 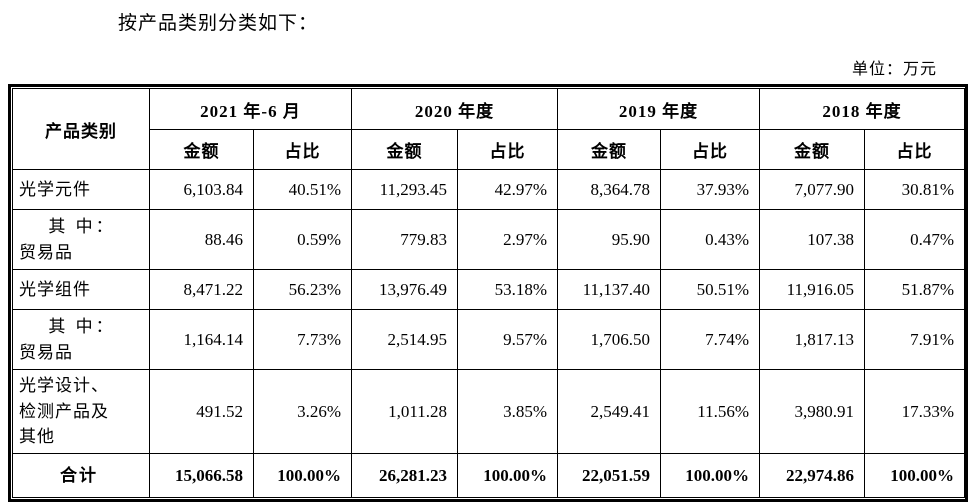 I want to click on ratio-cell: 0.47%, so click(x=915, y=239).